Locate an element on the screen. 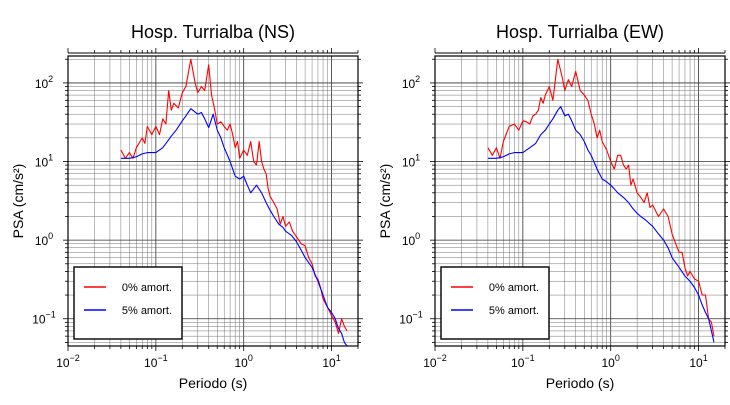 The width and height of the screenshot is (730, 405). chart-title: Hosp. Turrialba (NS) is located at coordinates (213, 32).